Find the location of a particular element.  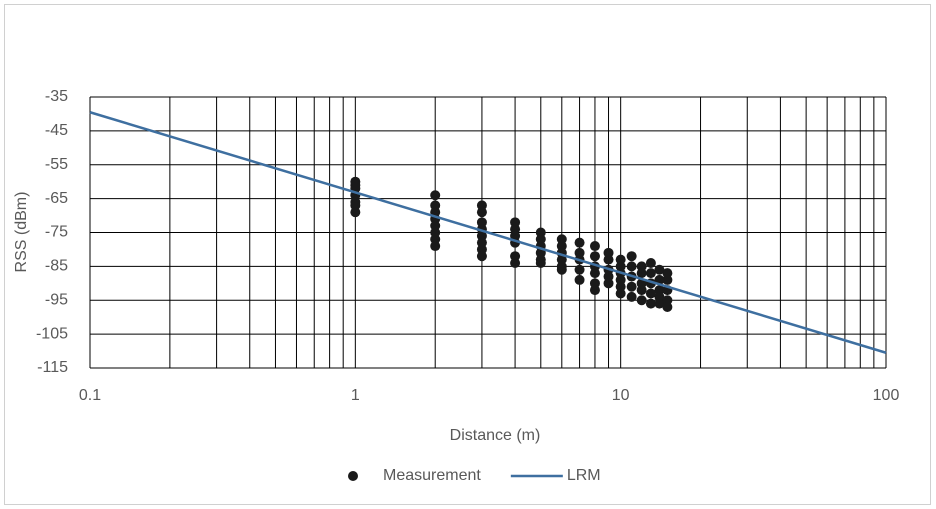

x-tick-label: 100 is located at coordinates (886, 395).